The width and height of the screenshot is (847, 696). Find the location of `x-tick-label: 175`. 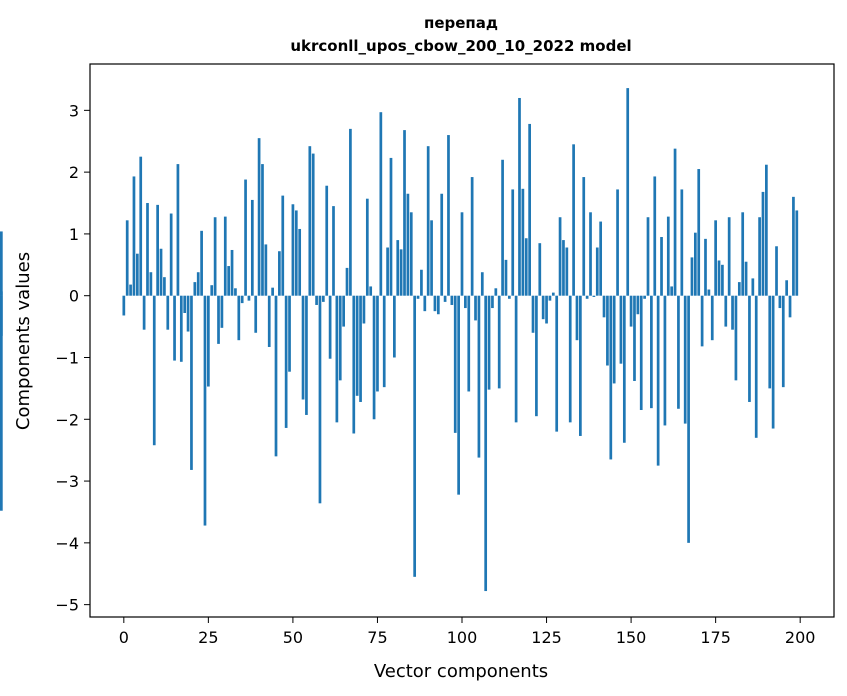

x-tick-label: 175 is located at coordinates (715, 637).